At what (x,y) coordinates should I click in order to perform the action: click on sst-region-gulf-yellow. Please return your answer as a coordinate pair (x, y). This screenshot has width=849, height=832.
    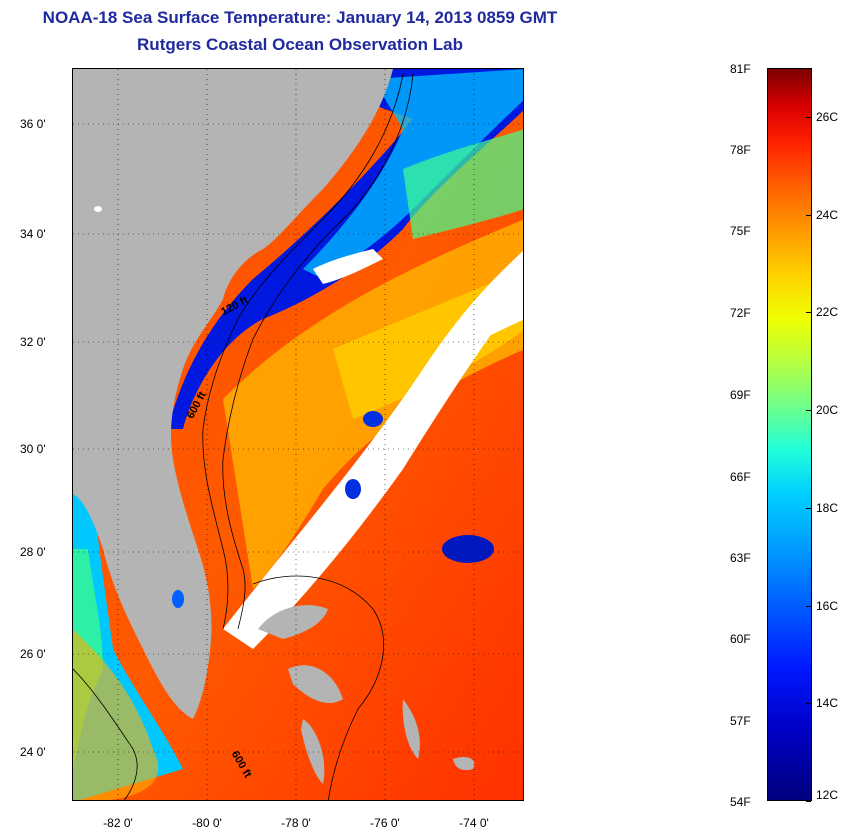
    Looking at the image, I should click on (116, 714).